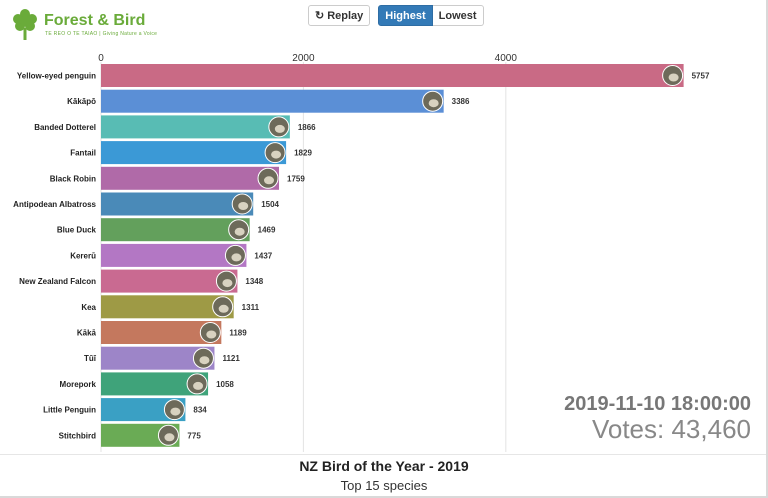 The image size is (768, 498). Describe the element at coordinates (628, 429) in the screenshot. I see `votes-label: Votes:` at that location.